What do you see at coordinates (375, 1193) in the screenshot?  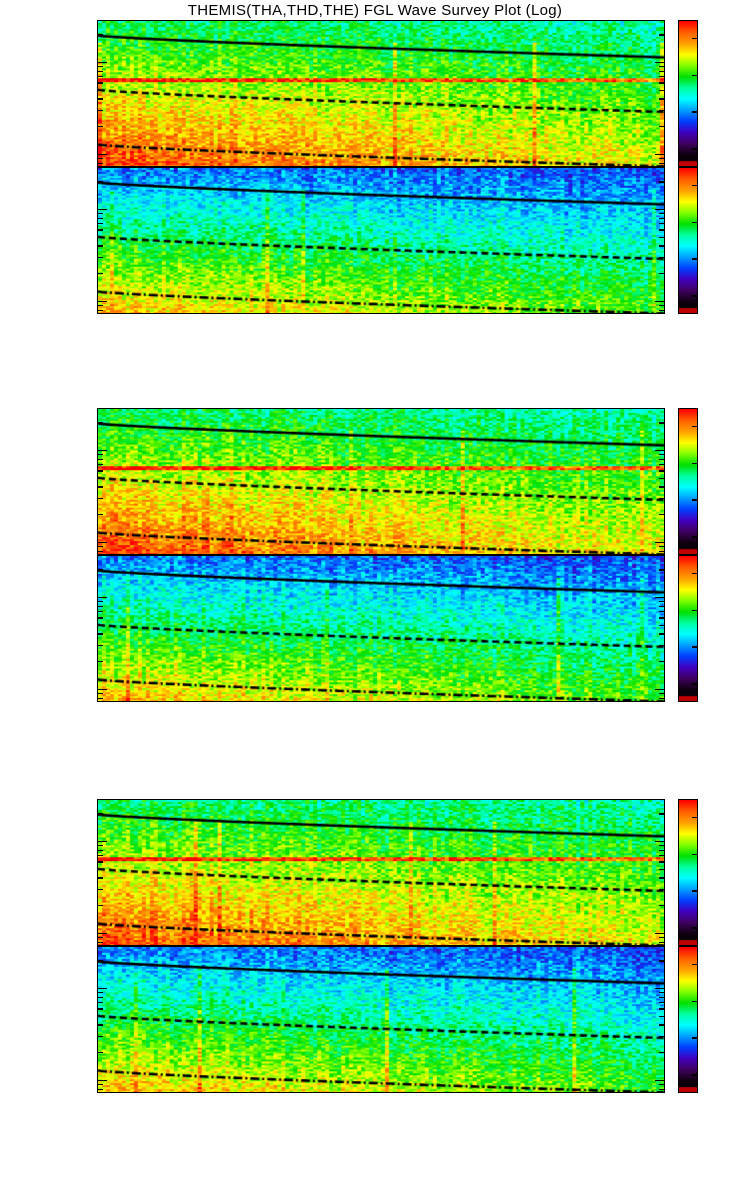 I see `date-row` at bounding box center [375, 1193].